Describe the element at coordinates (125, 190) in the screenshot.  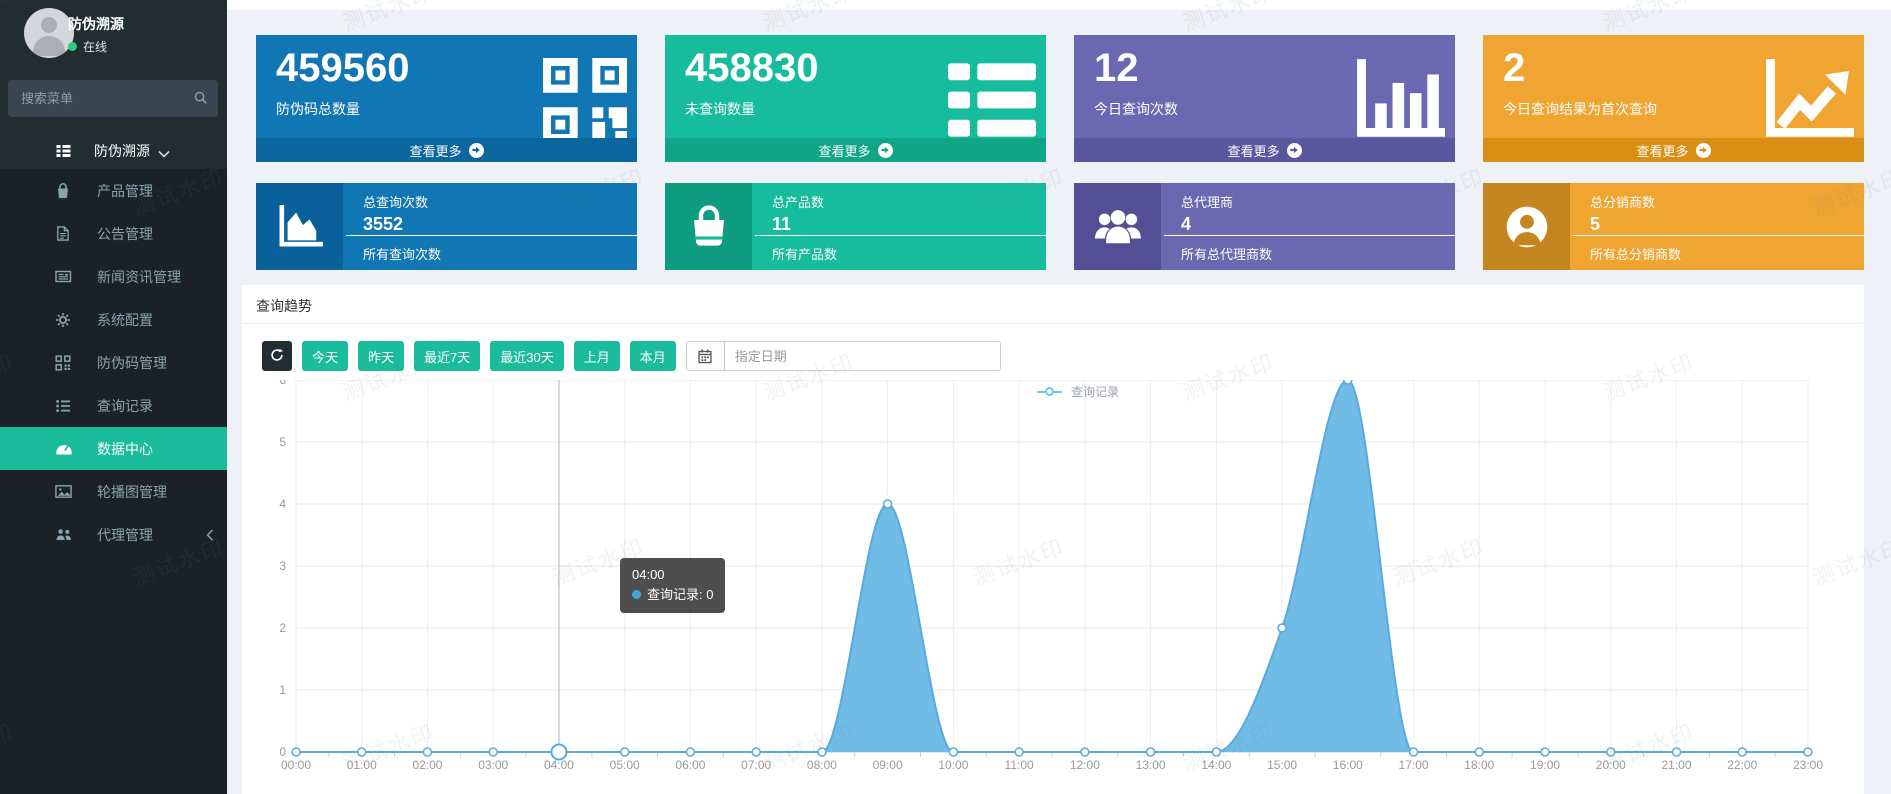
I see `sidebar-item-label: 产品管理` at that location.